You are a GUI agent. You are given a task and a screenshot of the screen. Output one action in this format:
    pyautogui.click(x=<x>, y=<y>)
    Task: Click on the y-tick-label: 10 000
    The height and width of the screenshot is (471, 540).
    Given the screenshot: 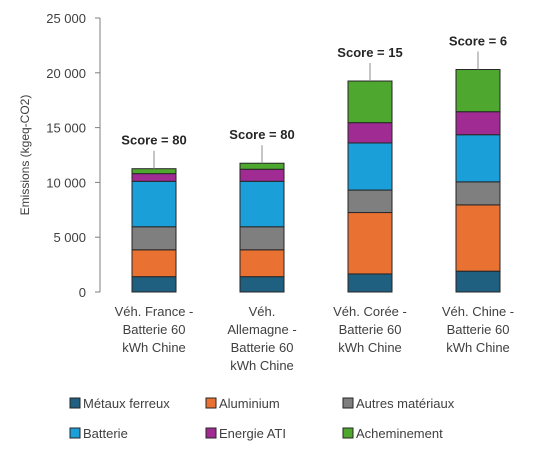 What is the action you would take?
    pyautogui.click(x=66, y=182)
    